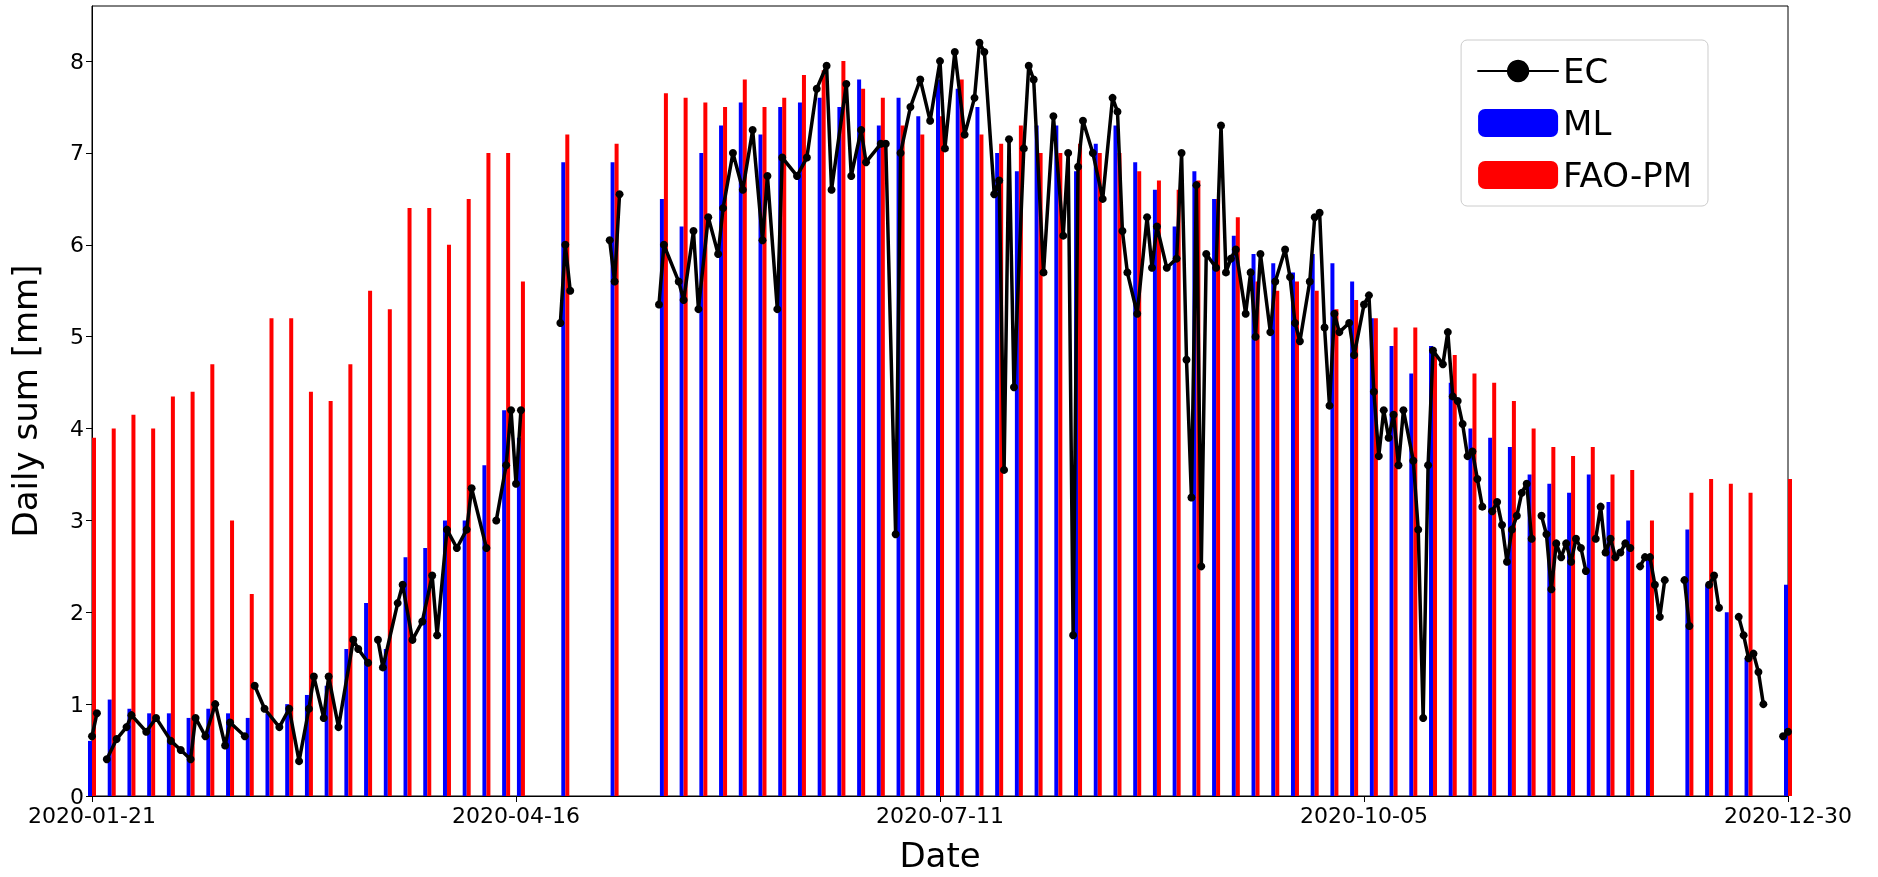  Describe the element at coordinates (1586, 71) in the screenshot. I see `legend-label: EC` at that location.